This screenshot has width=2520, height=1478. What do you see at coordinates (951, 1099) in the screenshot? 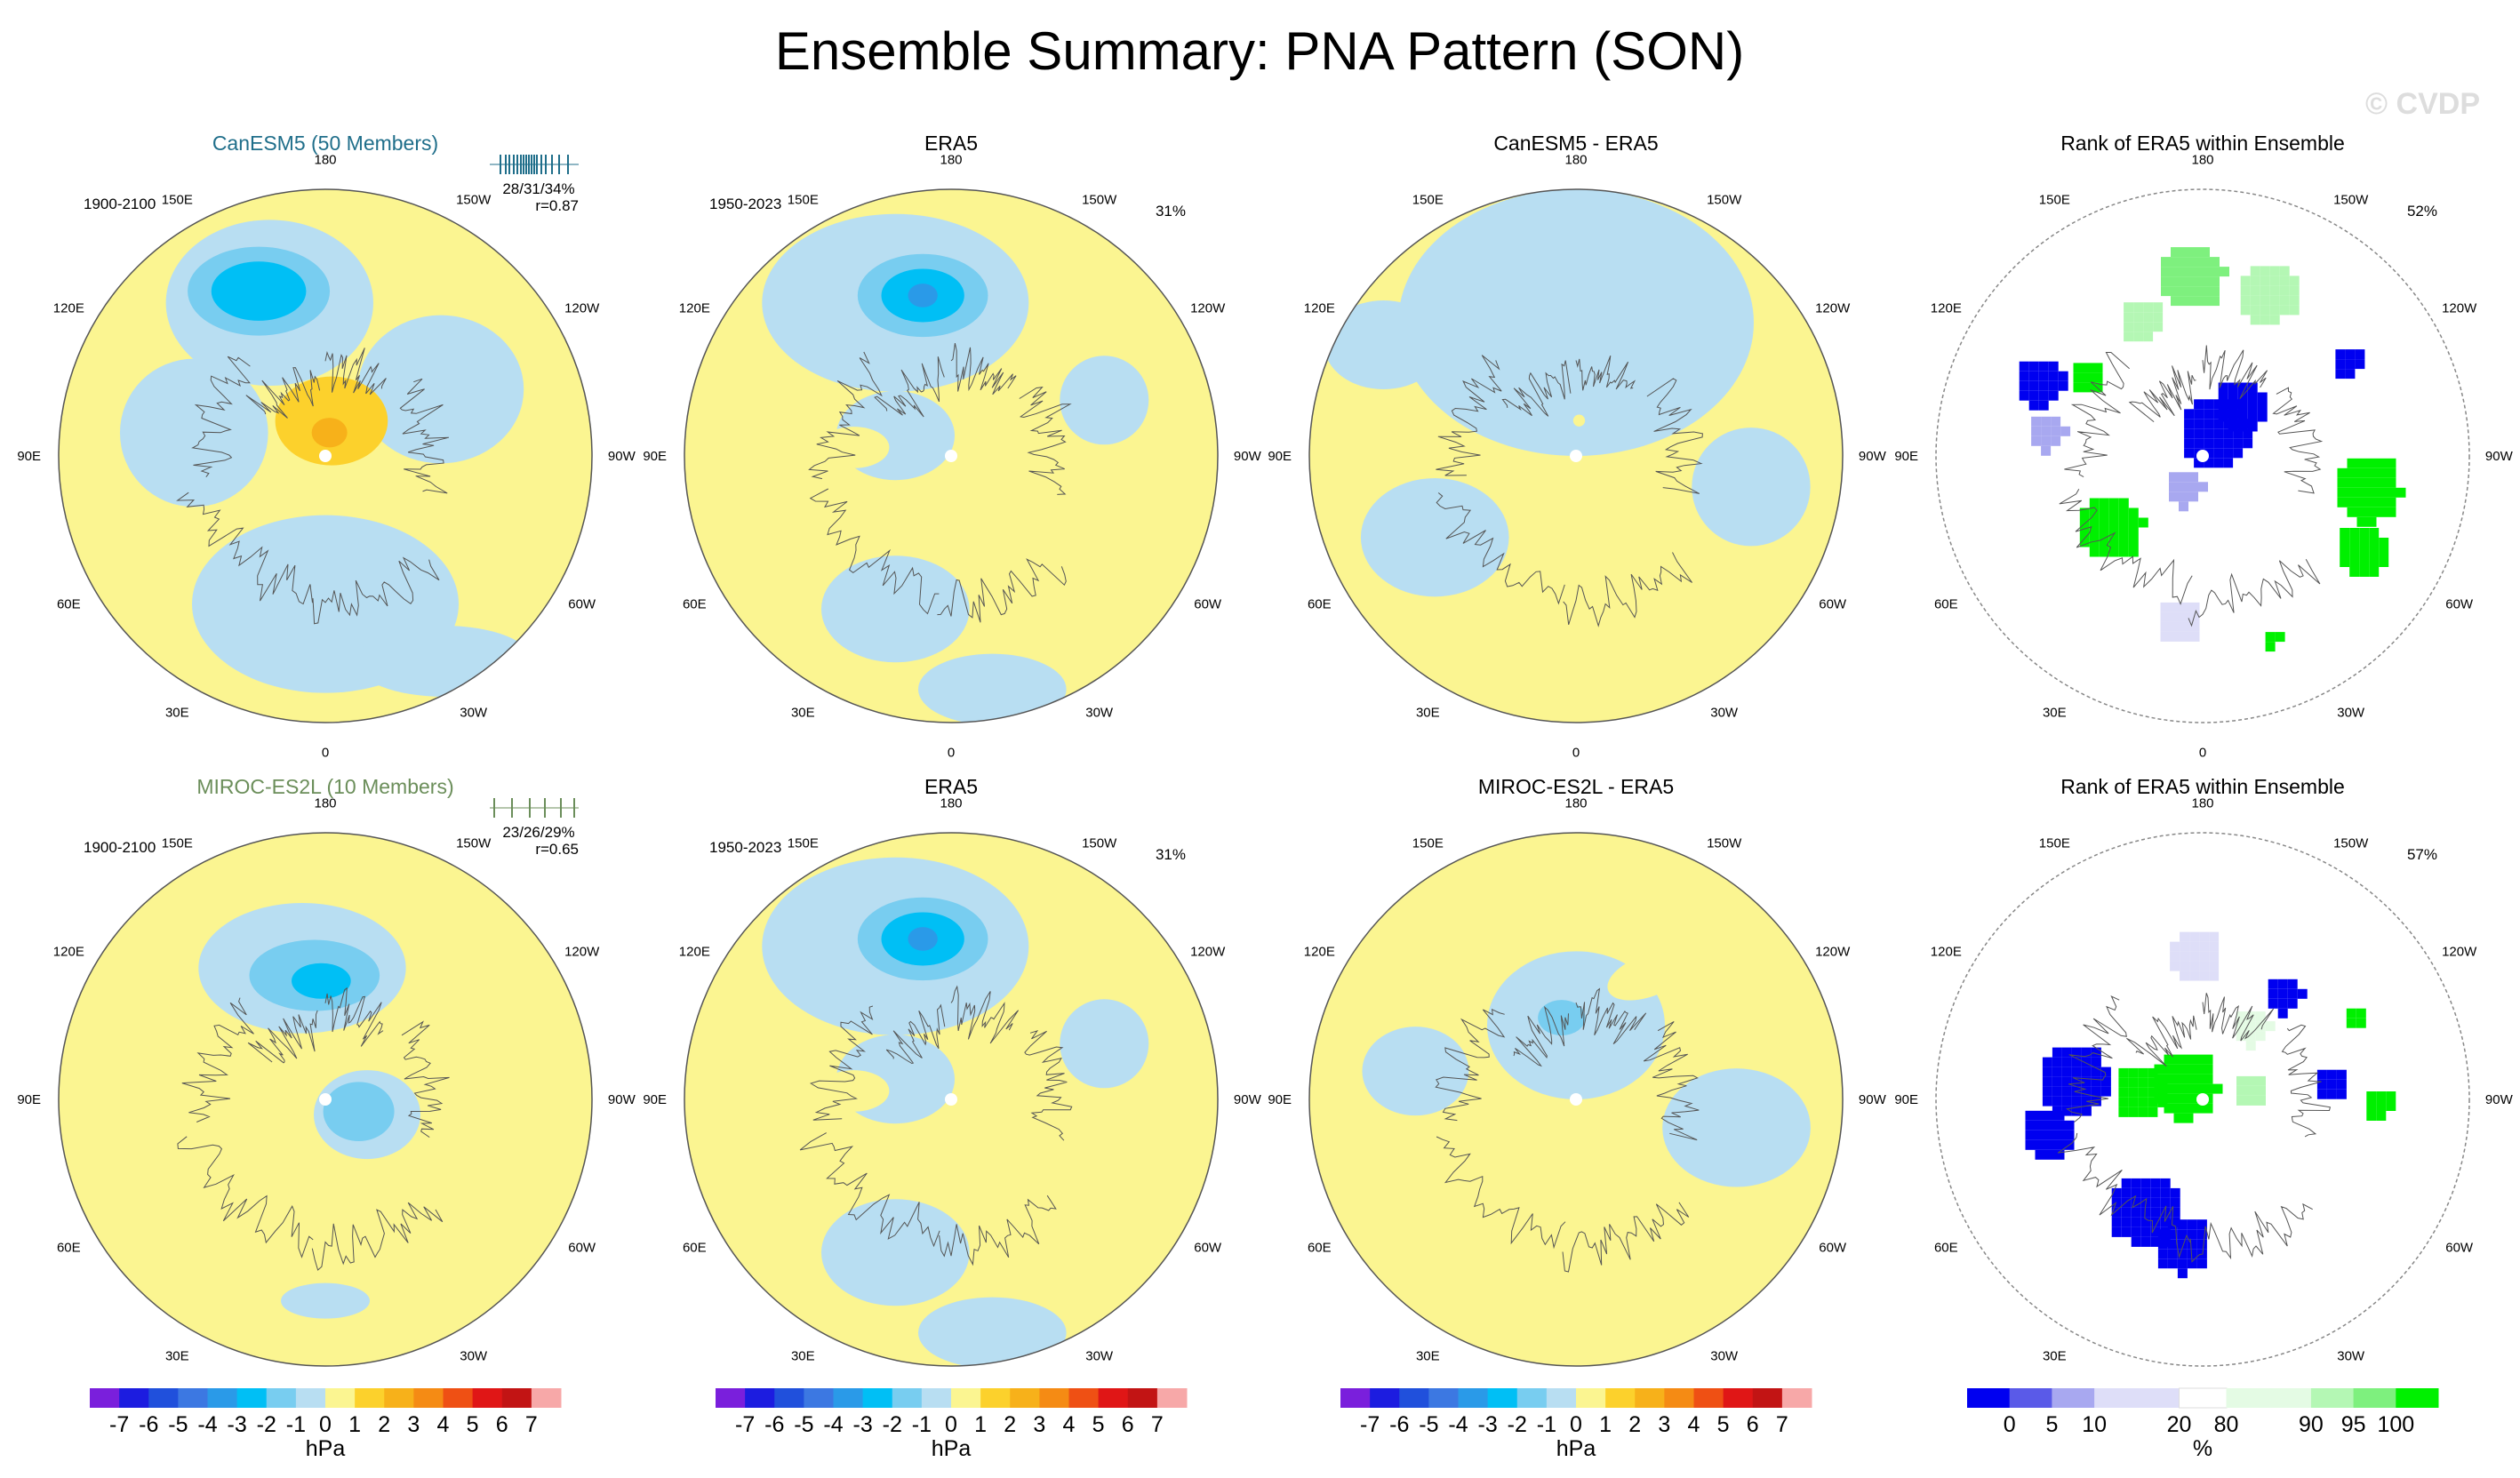
I see `map-boundary` at bounding box center [951, 1099].